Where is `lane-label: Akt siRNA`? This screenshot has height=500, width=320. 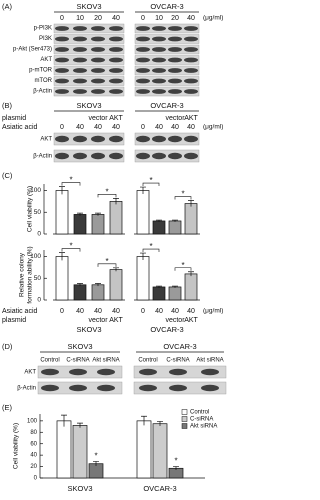
lane-label: Akt siRNA is located at coordinates (105, 361).